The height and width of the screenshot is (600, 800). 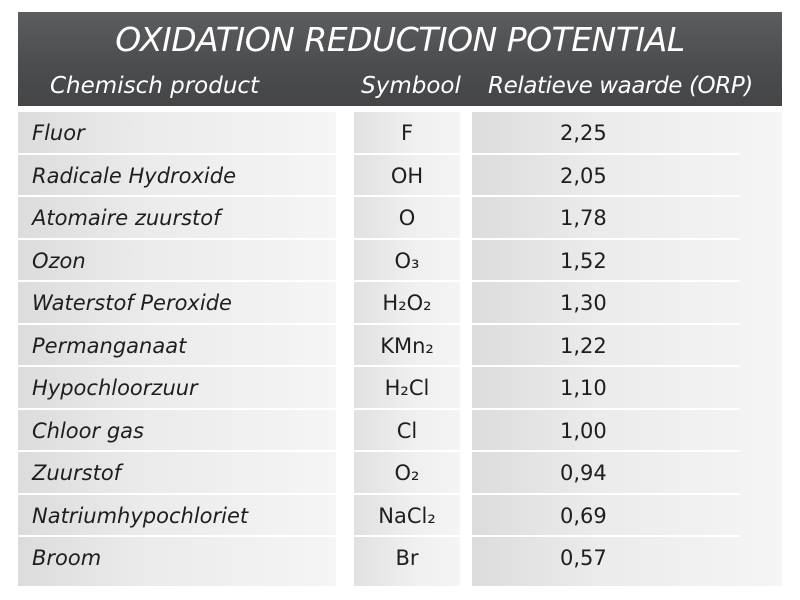 I want to click on product-cell: Zuurstof, so click(x=77, y=473).